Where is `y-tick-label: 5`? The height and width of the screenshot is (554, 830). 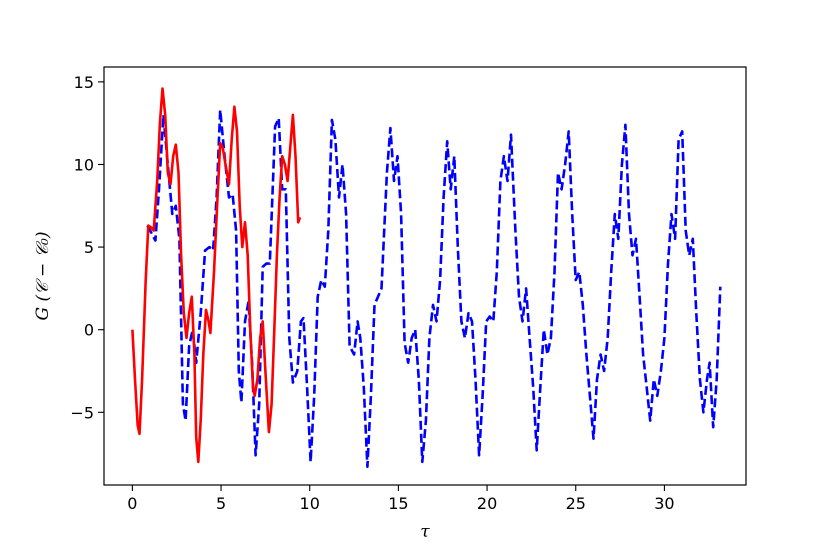
y-tick-label: 5 is located at coordinates (89, 247).